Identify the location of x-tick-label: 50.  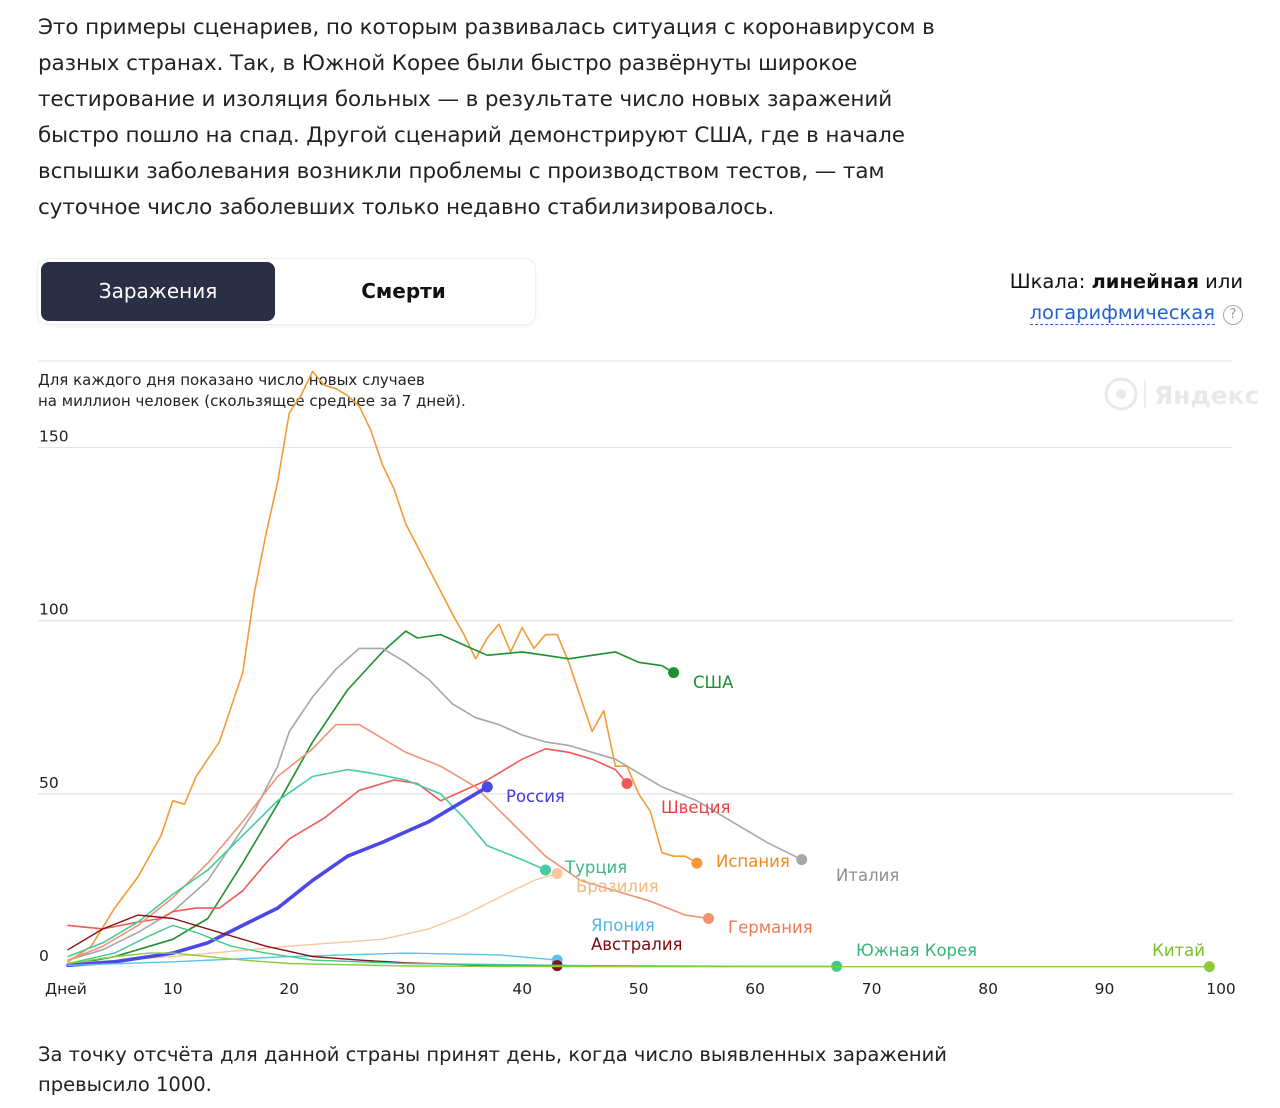
(639, 989).